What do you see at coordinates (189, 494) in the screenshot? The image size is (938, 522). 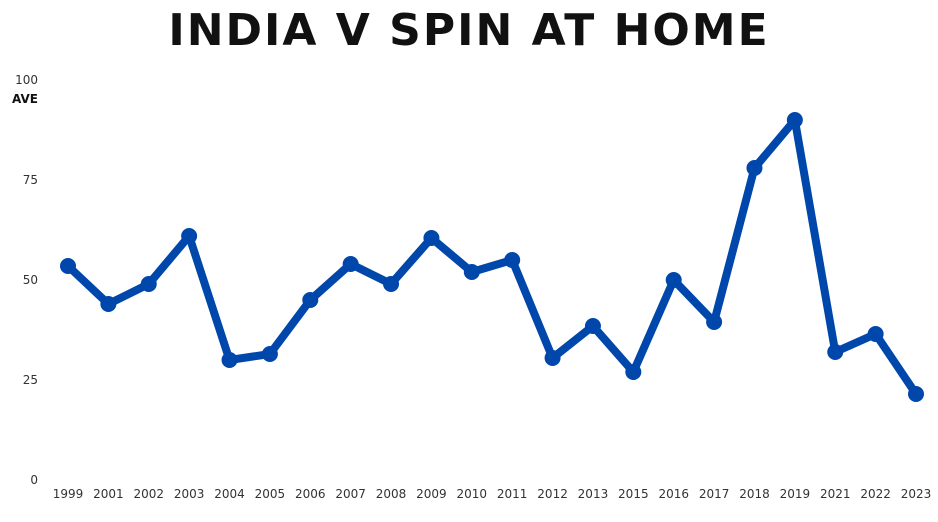 I see `x-tick-label: 2003` at bounding box center [189, 494].